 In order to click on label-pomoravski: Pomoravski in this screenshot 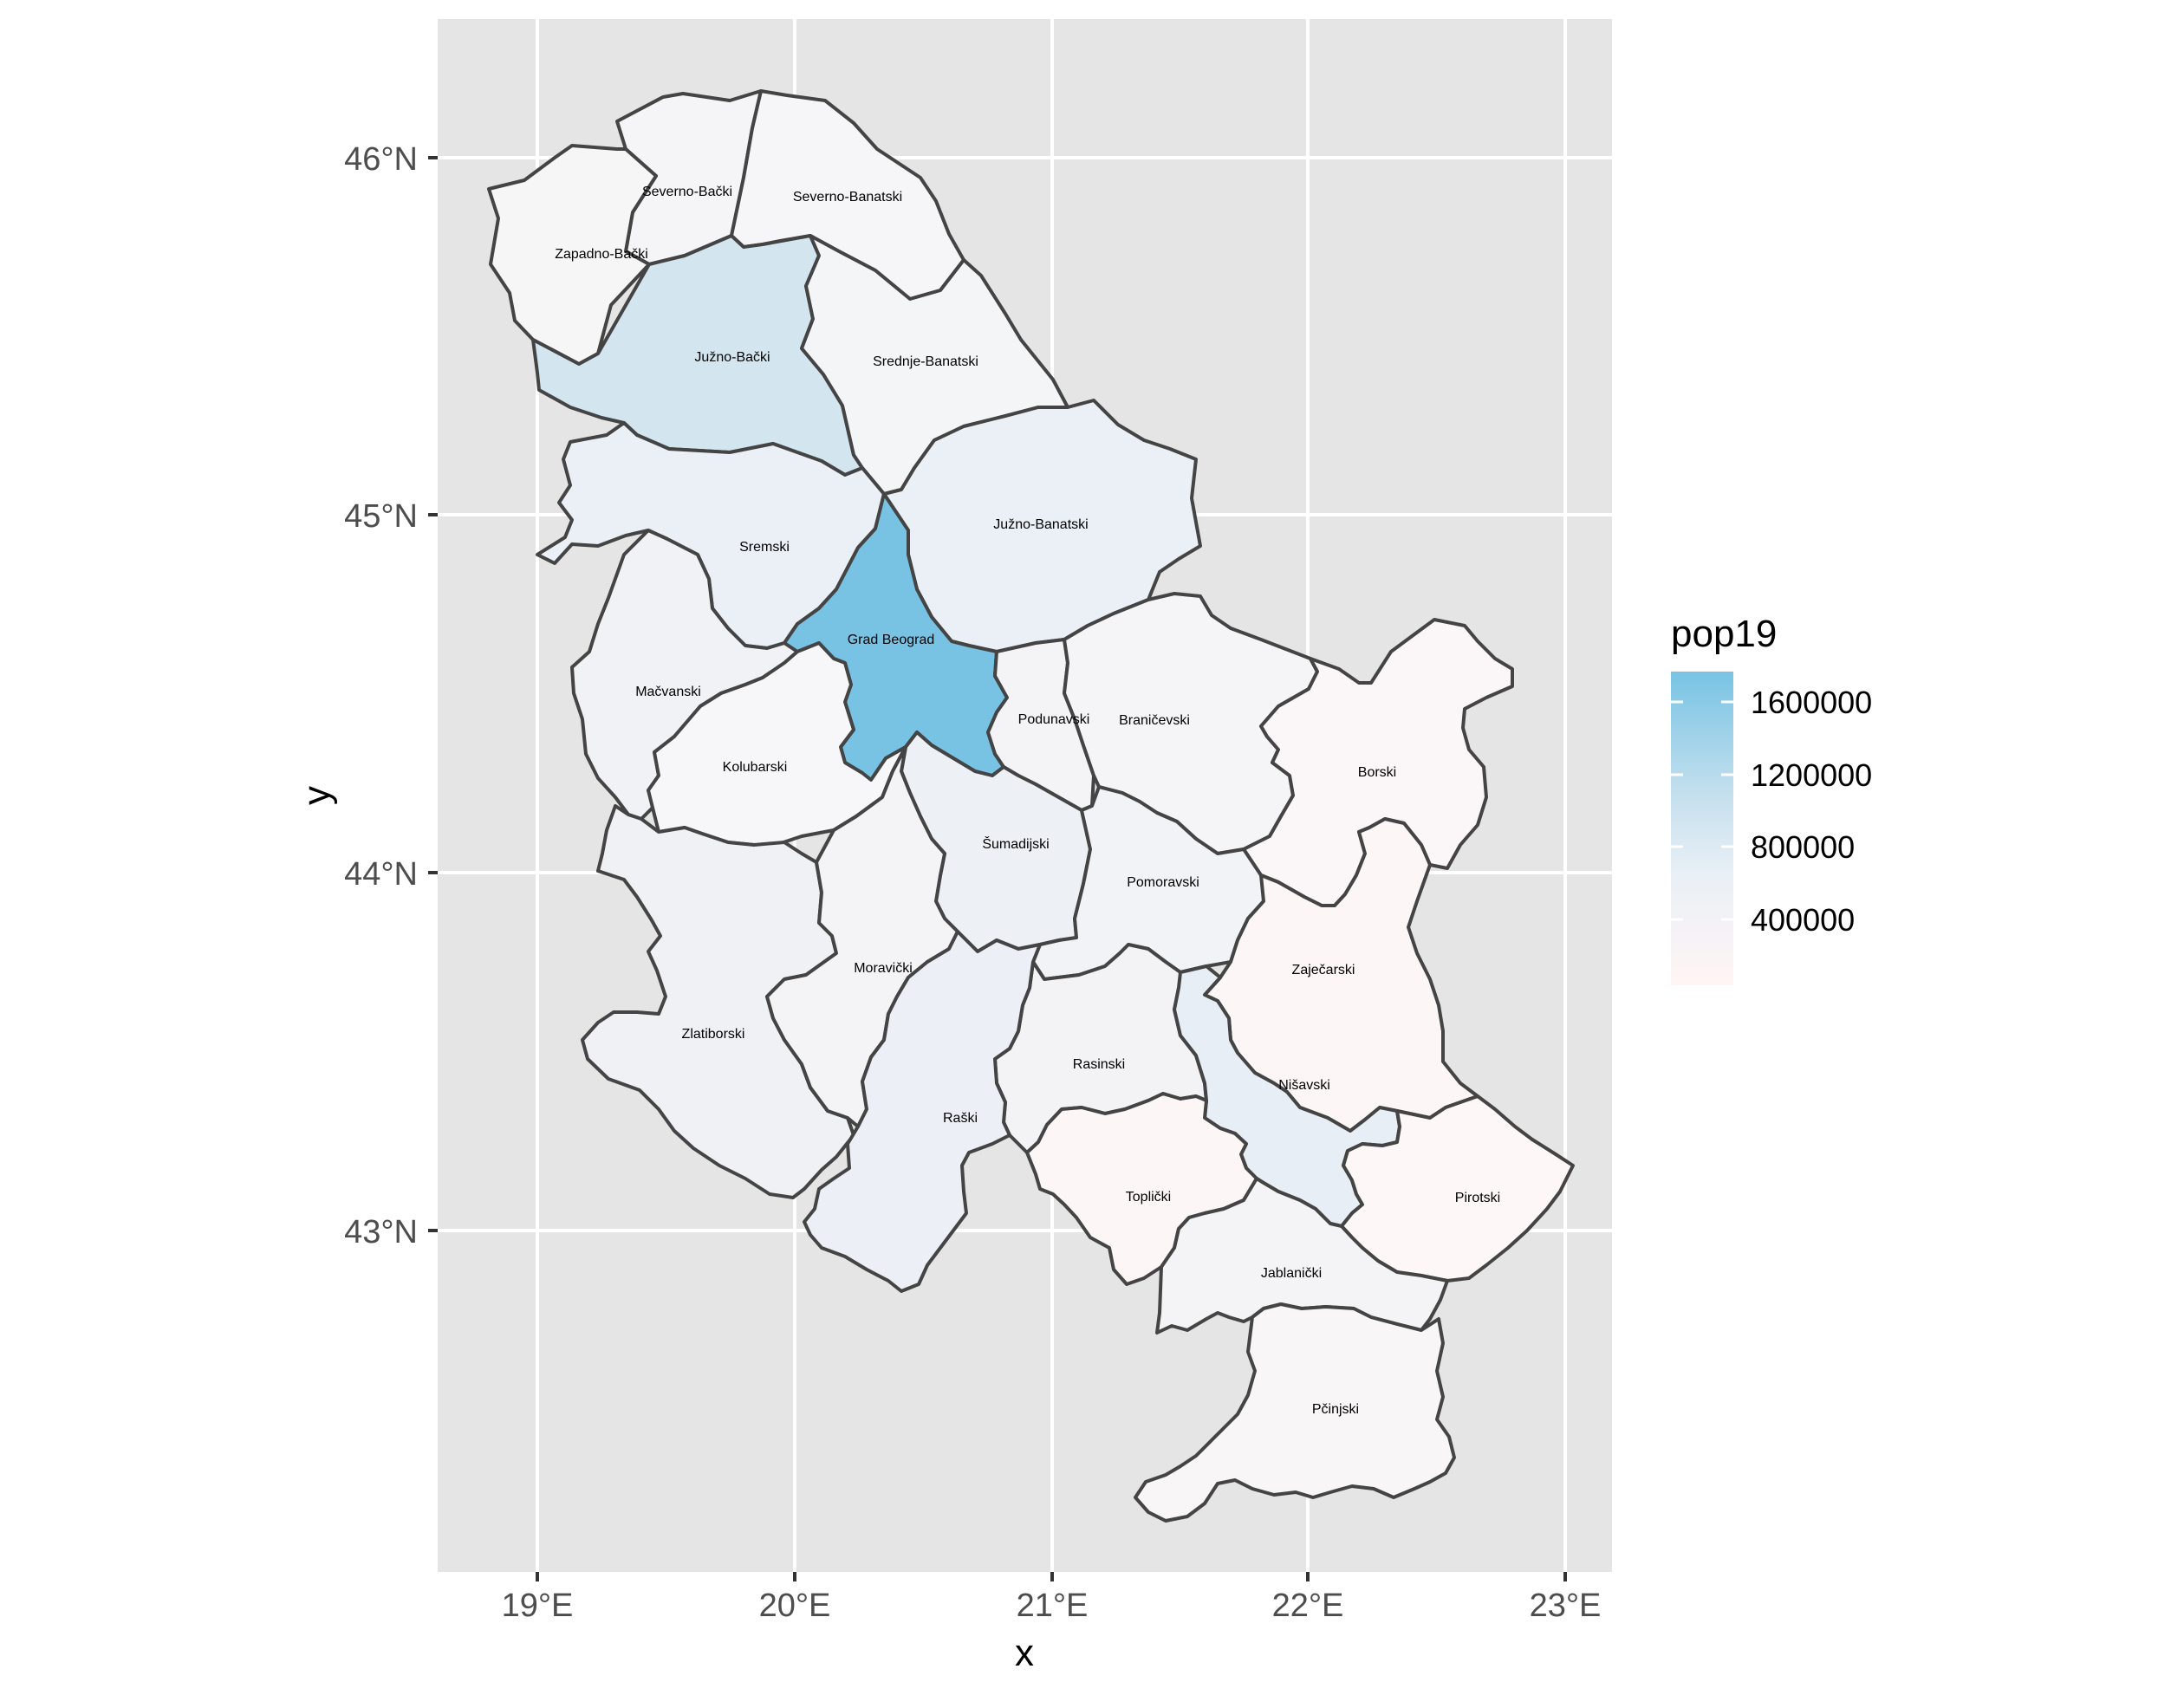, I will do `click(1163, 882)`.